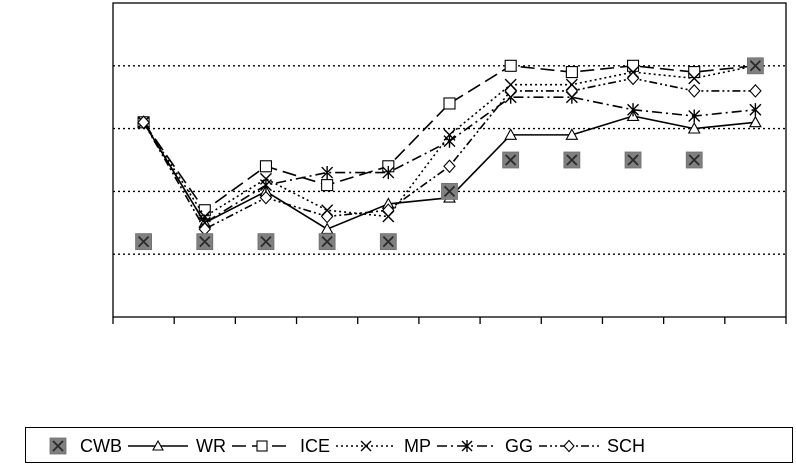 The image size is (796, 467). What do you see at coordinates (626, 446) in the screenshot?
I see `legend-label-sch: SCH` at bounding box center [626, 446].